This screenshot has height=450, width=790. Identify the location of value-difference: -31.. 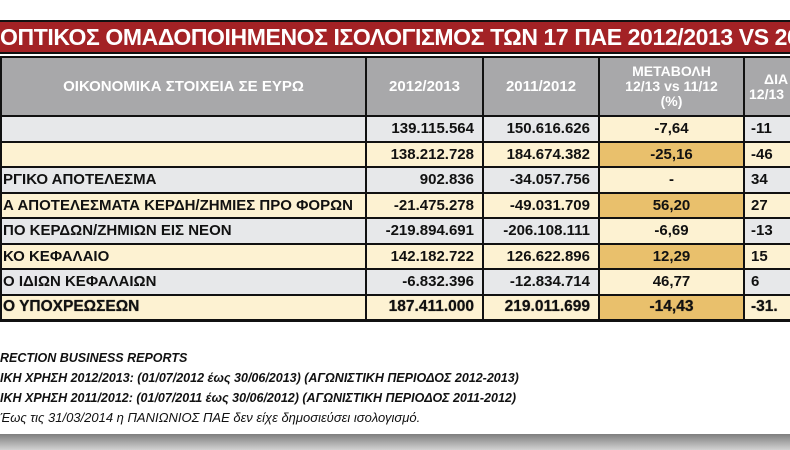
(766, 307).